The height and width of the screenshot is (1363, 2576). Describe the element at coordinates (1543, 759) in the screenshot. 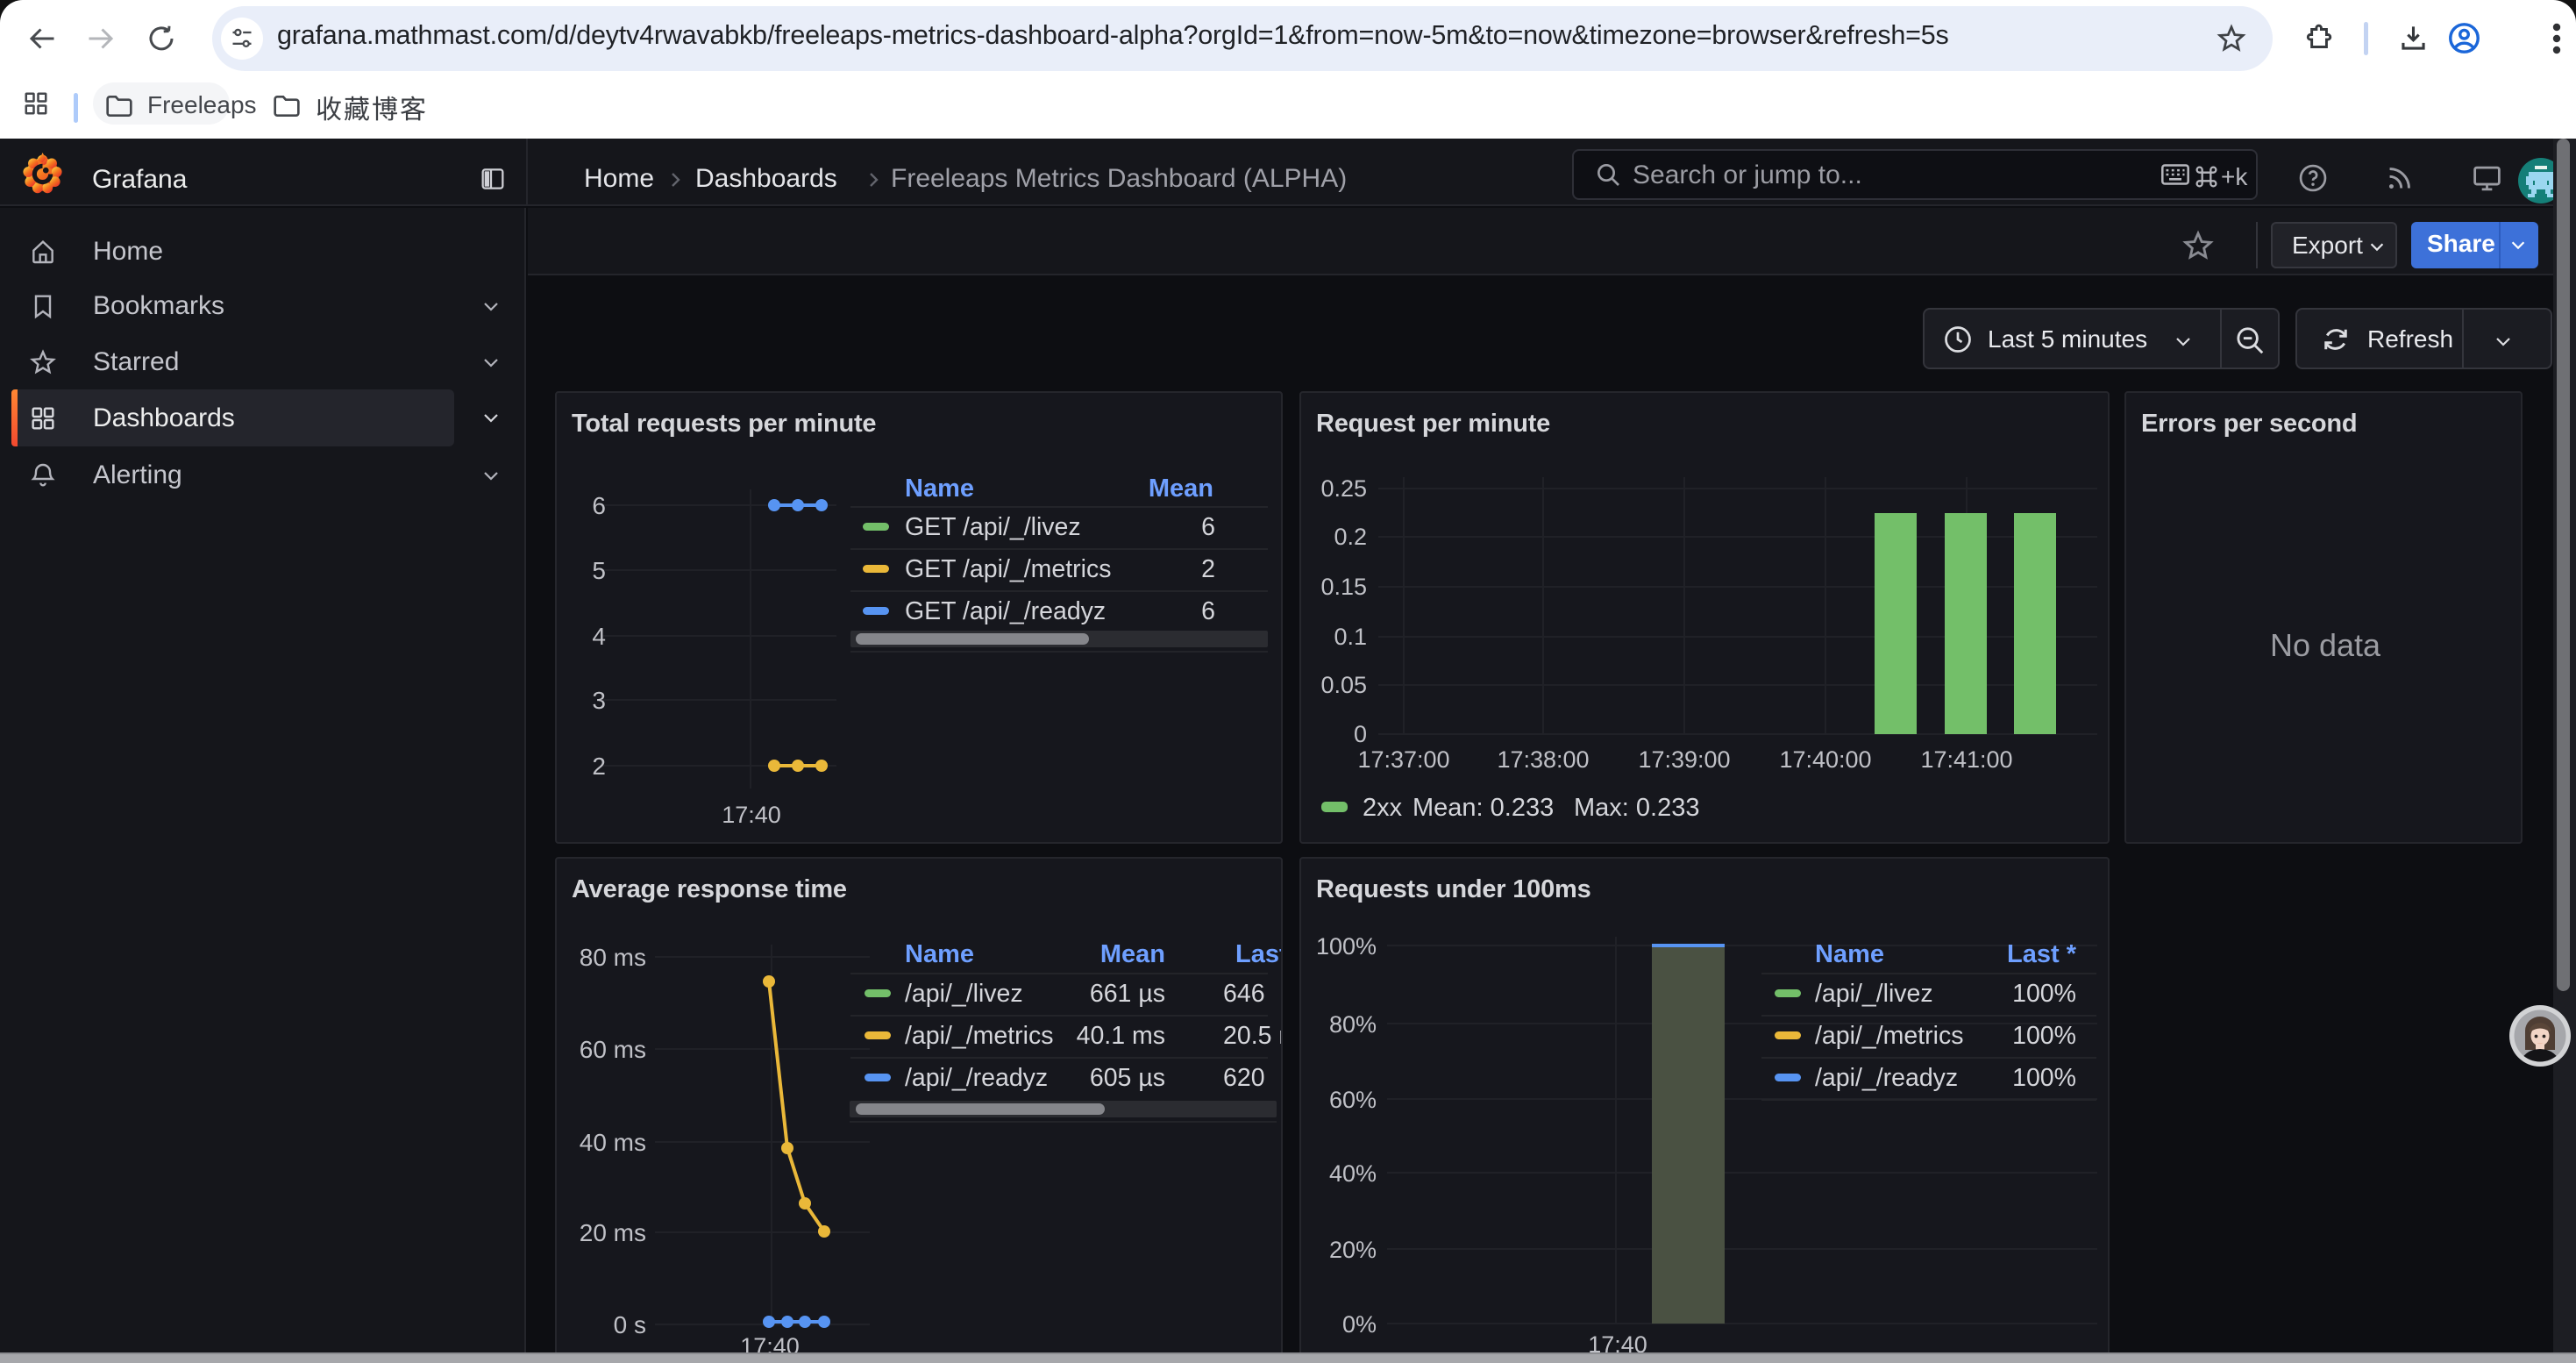

I see `svg-text: 17:38:00` at that location.